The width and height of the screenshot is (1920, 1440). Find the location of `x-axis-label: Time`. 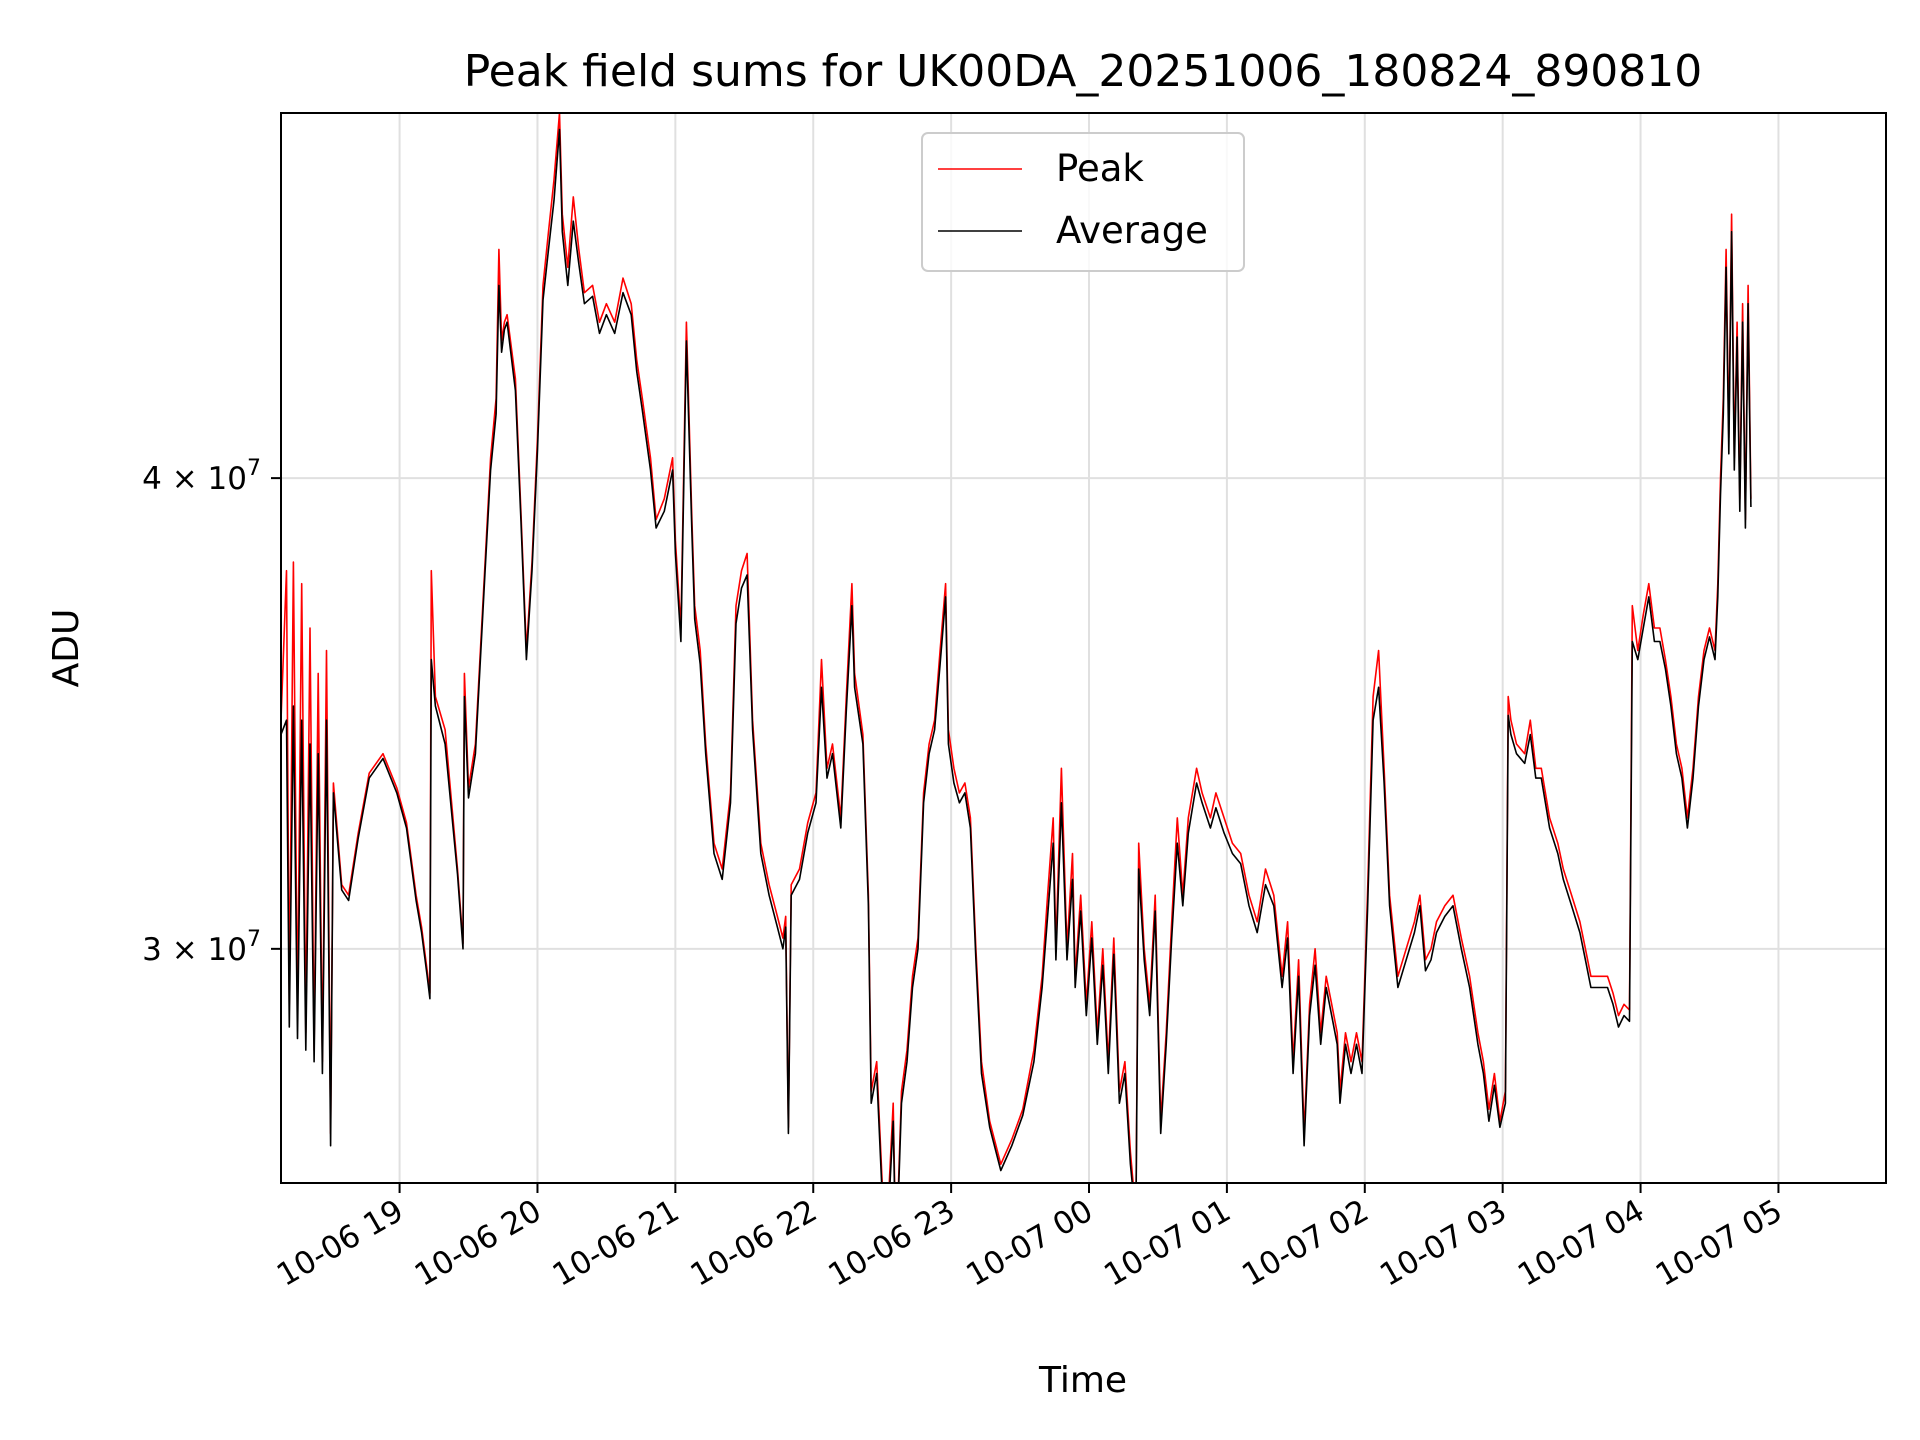

x-axis-label: Time is located at coordinates (1082, 1380).